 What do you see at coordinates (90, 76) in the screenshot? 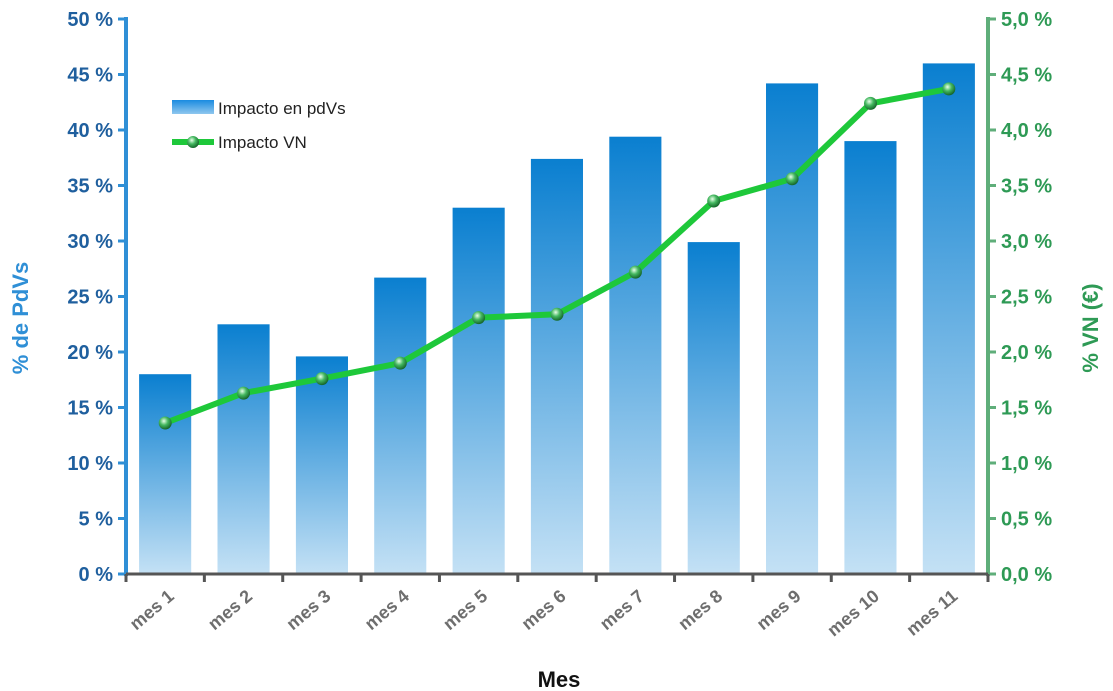
I see `y-left-tick-label: 45 %` at bounding box center [90, 76].